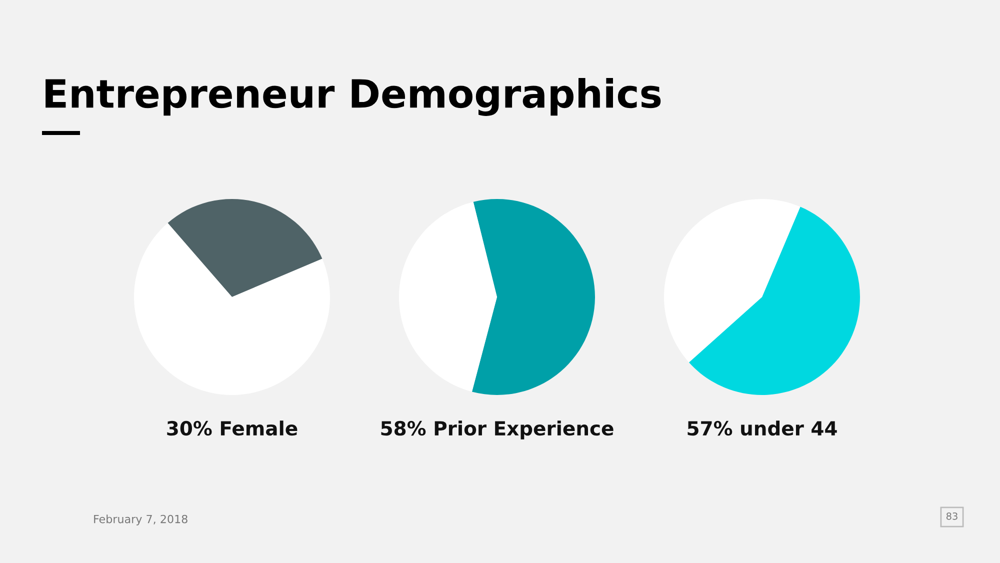  I want to click on text: 83, so click(952, 516).